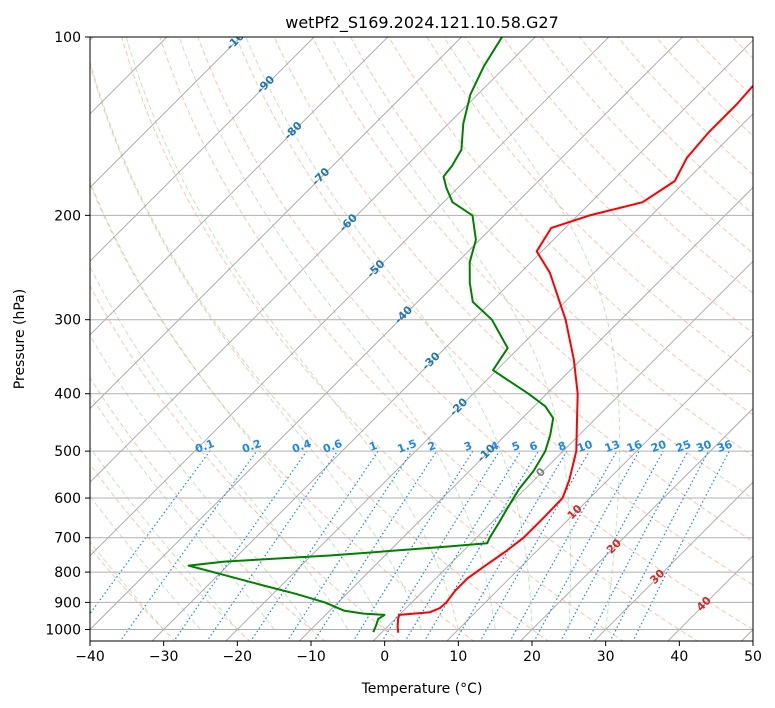 This screenshot has width=775, height=708. What do you see at coordinates (562, 446) in the screenshot?
I see `mixing-ratio-label: 8` at bounding box center [562, 446].